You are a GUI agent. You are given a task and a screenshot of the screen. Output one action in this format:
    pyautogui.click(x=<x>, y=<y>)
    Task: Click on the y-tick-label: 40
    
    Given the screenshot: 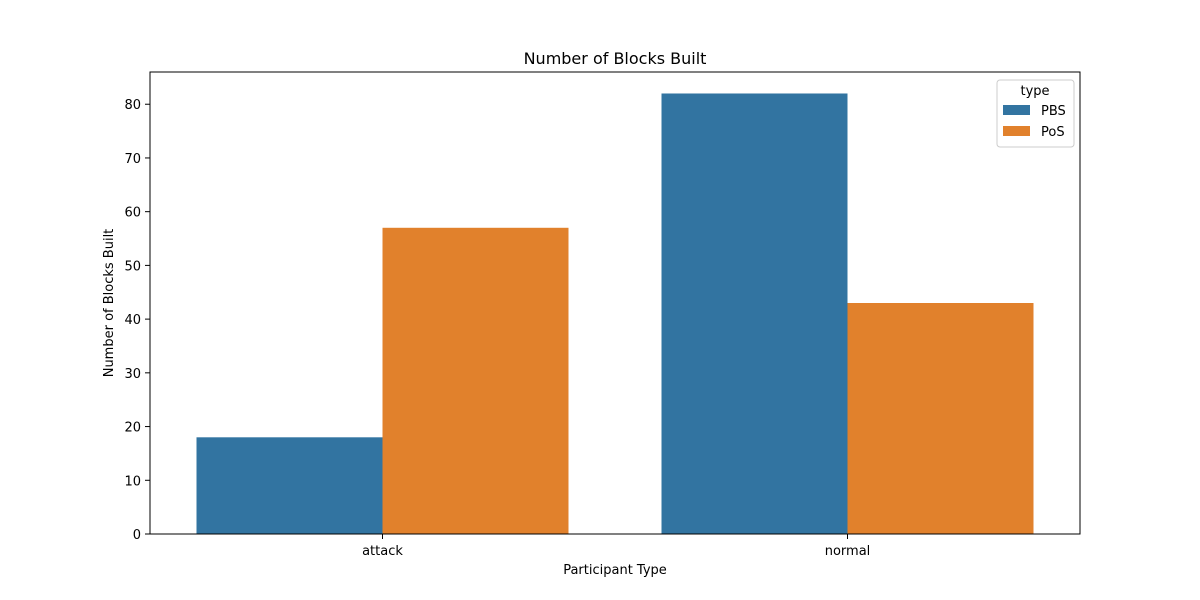 What is the action you would take?
    pyautogui.click(x=132, y=320)
    